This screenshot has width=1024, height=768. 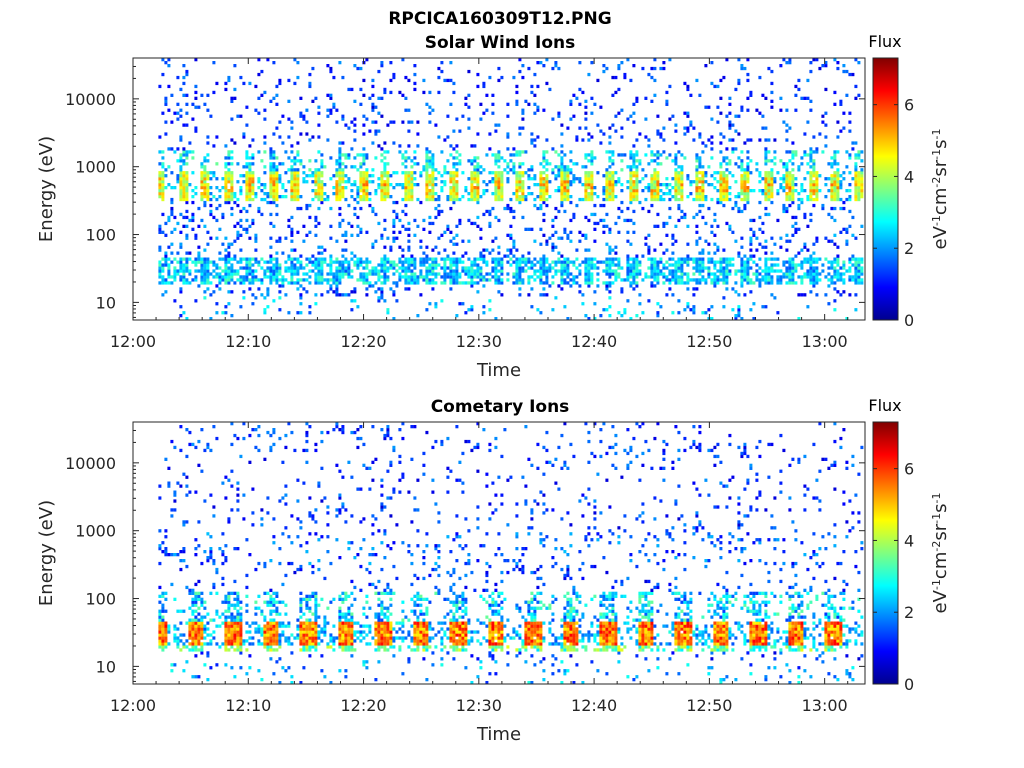 I want to click on colorbar-tick-label: 4, so click(x=909, y=176).